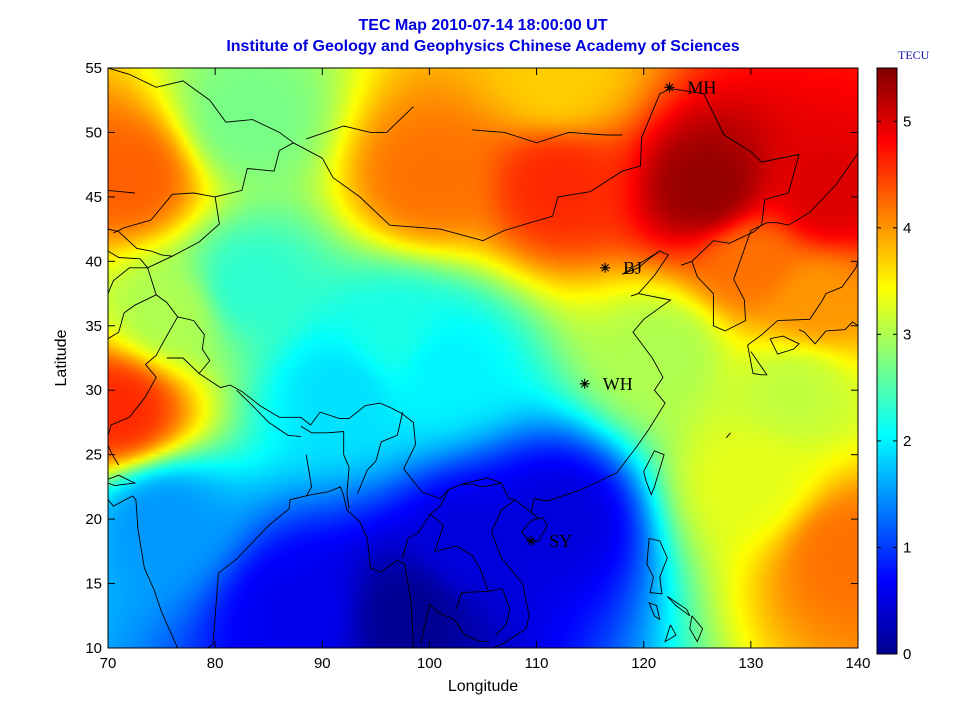 This screenshot has width=960, height=721. Describe the element at coordinates (322, 663) in the screenshot. I see `x-tick-label: 90` at that location.